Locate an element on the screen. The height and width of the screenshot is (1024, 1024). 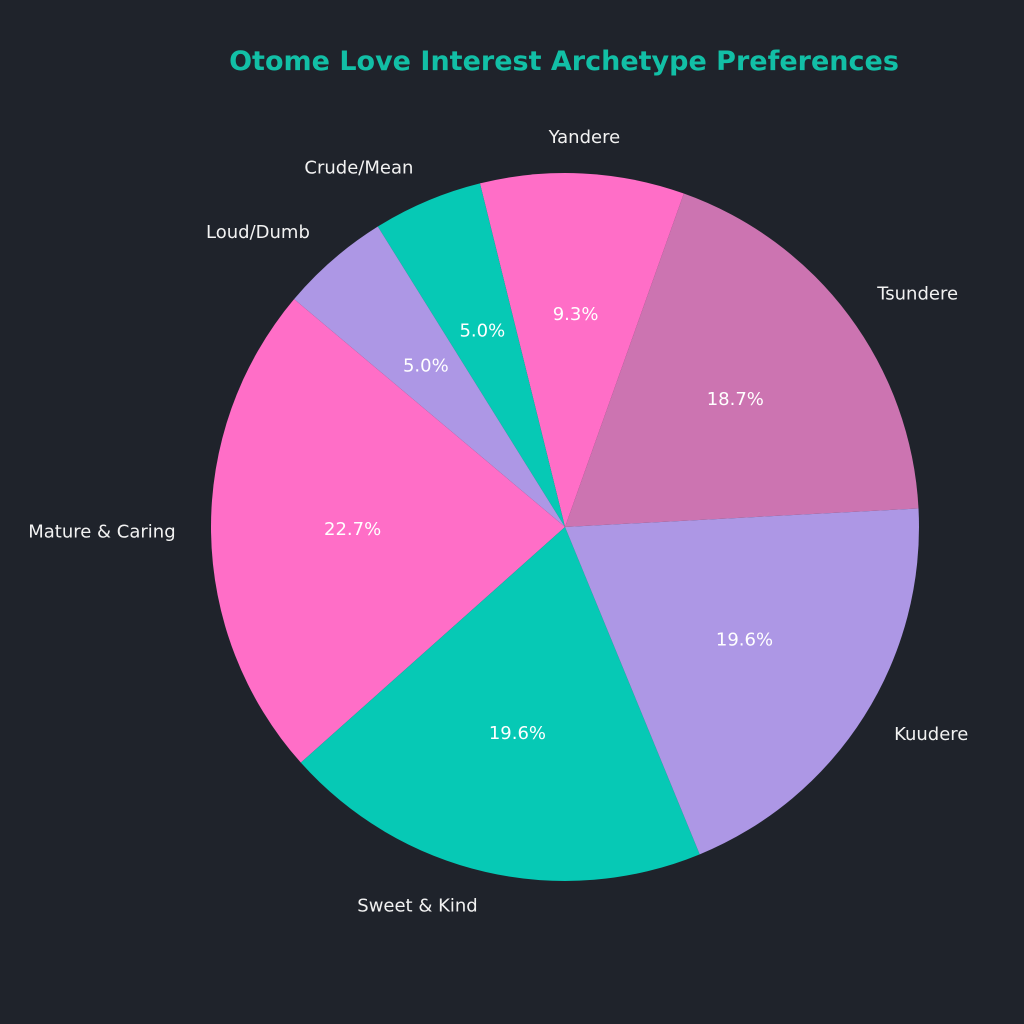
pie-slice-loud-dumb is located at coordinates (429, 376).